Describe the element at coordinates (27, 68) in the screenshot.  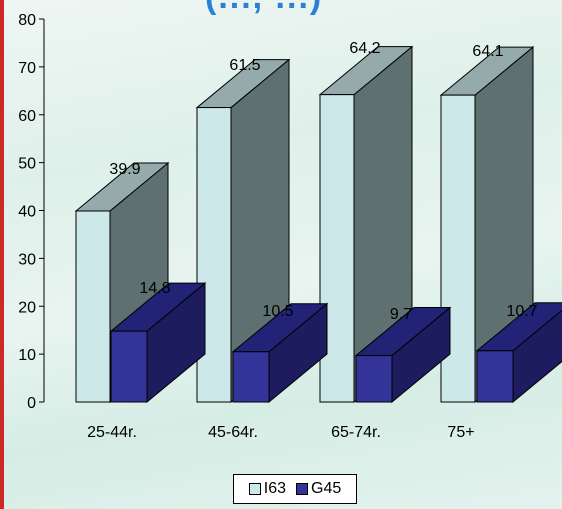
I see `y-tick-label: 70` at that location.